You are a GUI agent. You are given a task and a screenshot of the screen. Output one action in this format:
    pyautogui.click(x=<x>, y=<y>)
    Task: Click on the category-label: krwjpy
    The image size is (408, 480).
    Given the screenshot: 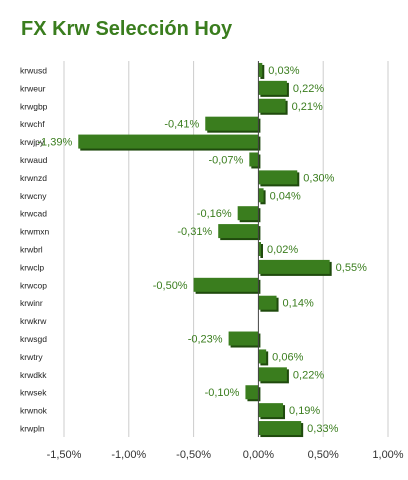 What is the action you would take?
    pyautogui.click(x=32, y=142)
    